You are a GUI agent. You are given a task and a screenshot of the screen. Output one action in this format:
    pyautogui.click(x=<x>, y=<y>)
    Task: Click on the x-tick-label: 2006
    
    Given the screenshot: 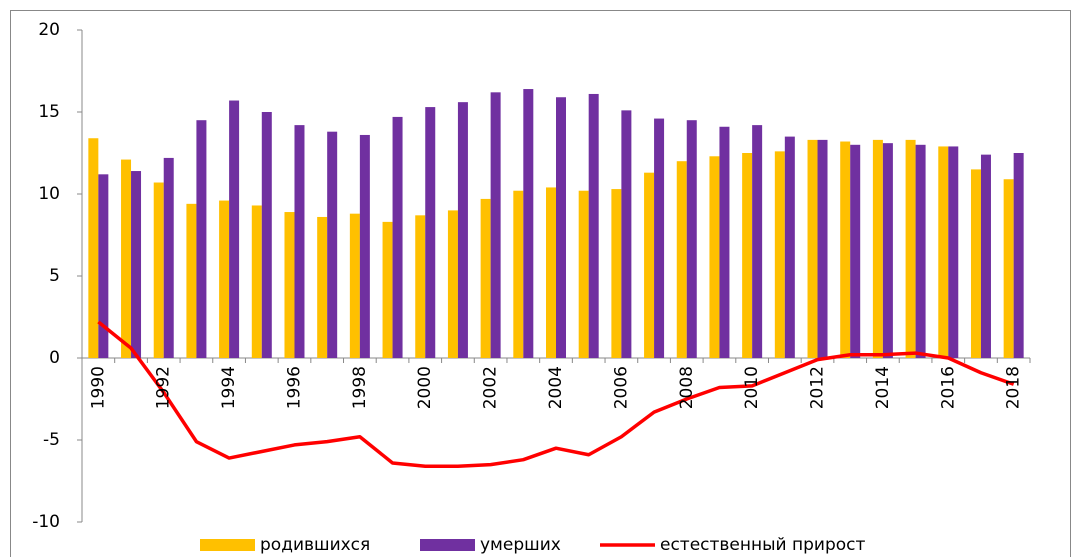 What is the action you would take?
    pyautogui.click(x=621, y=387)
    